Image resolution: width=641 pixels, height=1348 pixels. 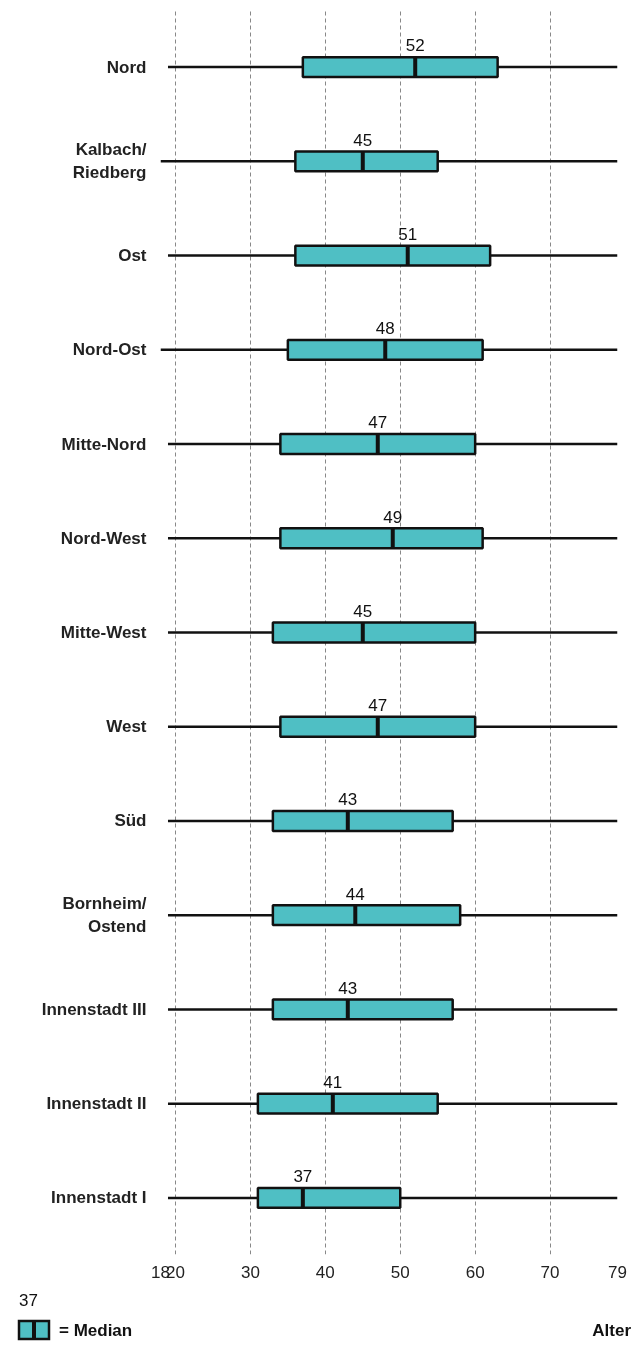 I want to click on y-tick-label: West, so click(x=126, y=727).